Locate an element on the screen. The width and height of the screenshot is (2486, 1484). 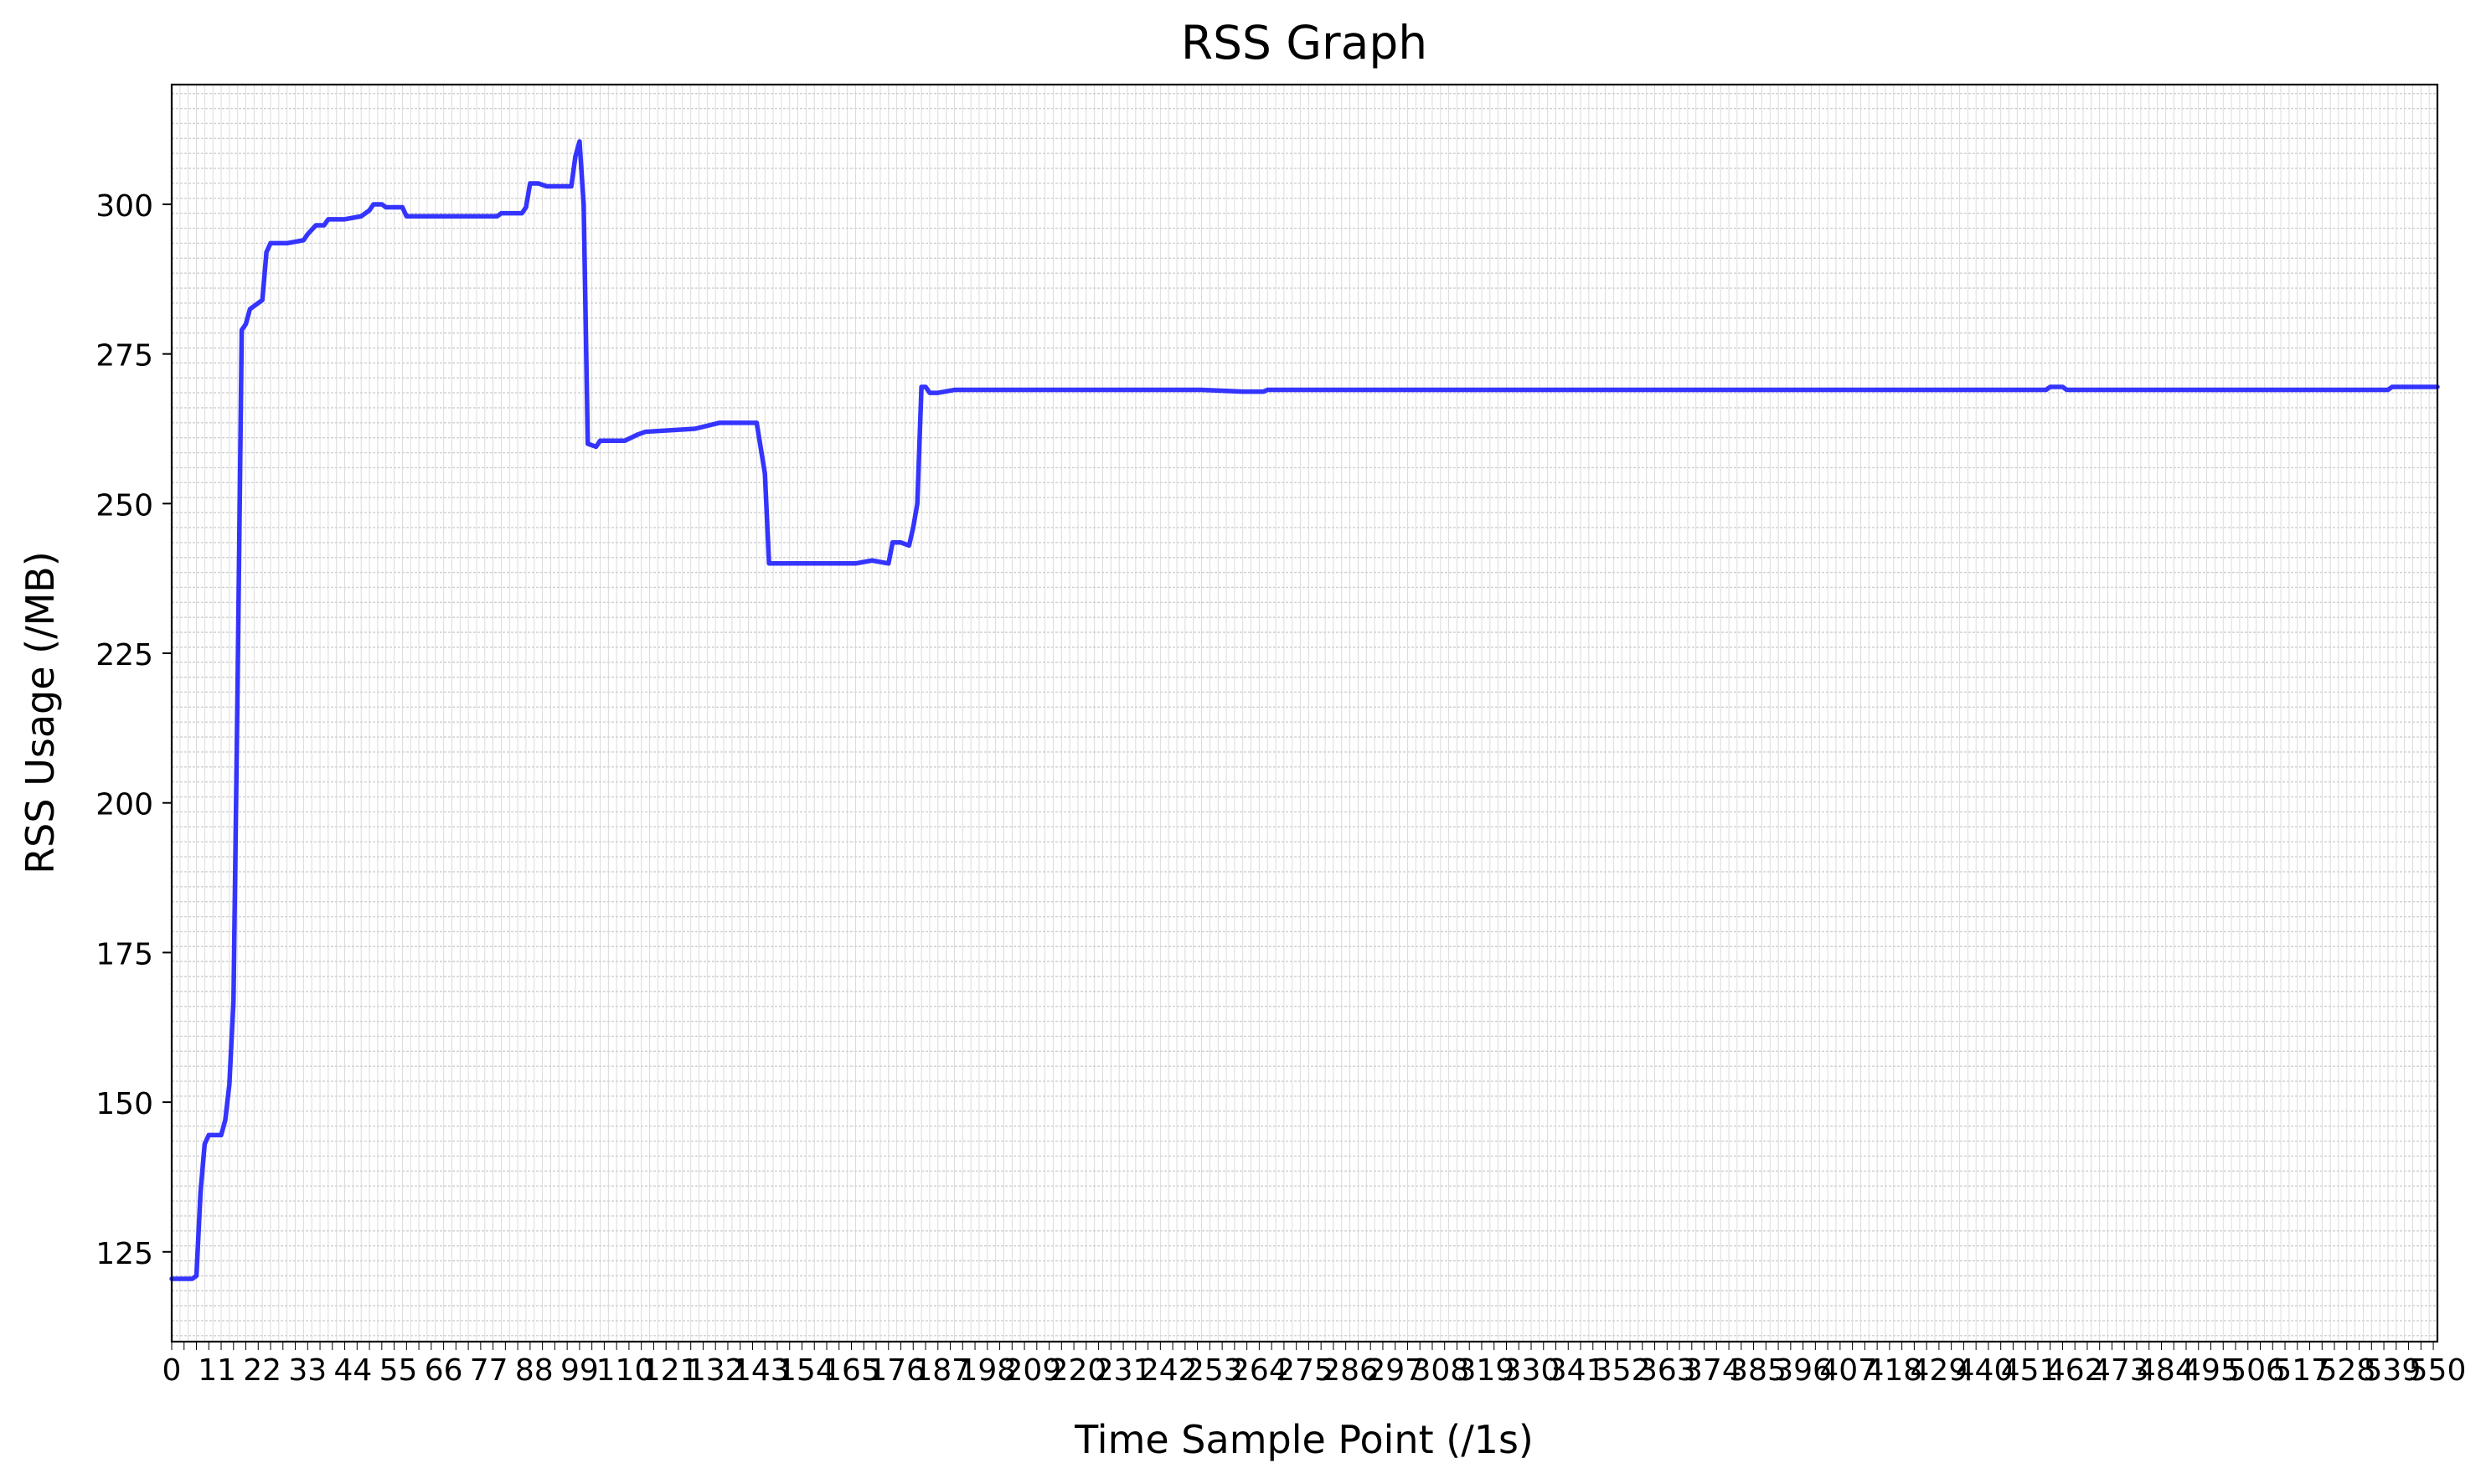
x-tick-label: 407 is located at coordinates (1848, 1370).